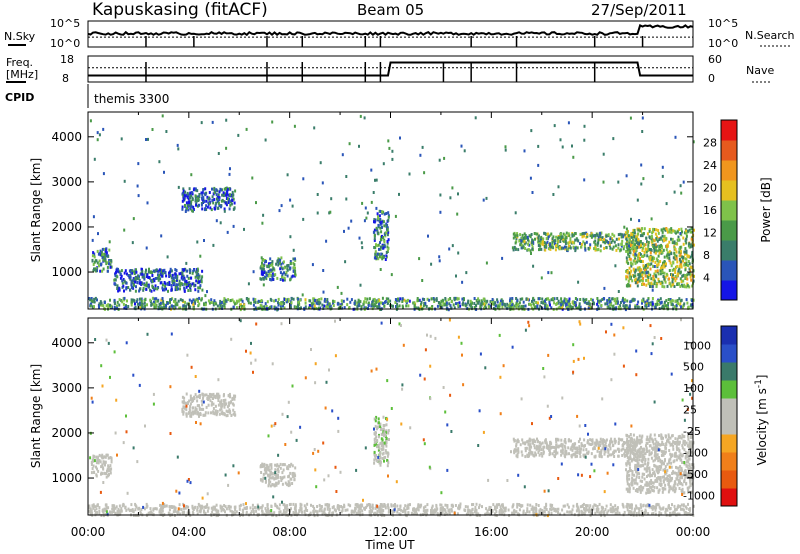  Describe the element at coordinates (710, 188) in the screenshot. I see `colorbar-tick-label: 20` at that location.